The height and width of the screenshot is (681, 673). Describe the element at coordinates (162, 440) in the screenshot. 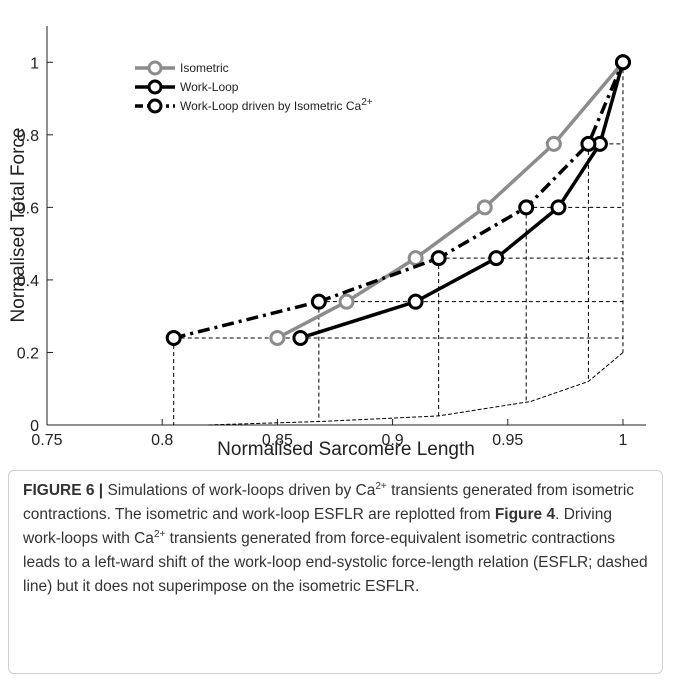

I see `x-tick-label: 0.8` at that location.